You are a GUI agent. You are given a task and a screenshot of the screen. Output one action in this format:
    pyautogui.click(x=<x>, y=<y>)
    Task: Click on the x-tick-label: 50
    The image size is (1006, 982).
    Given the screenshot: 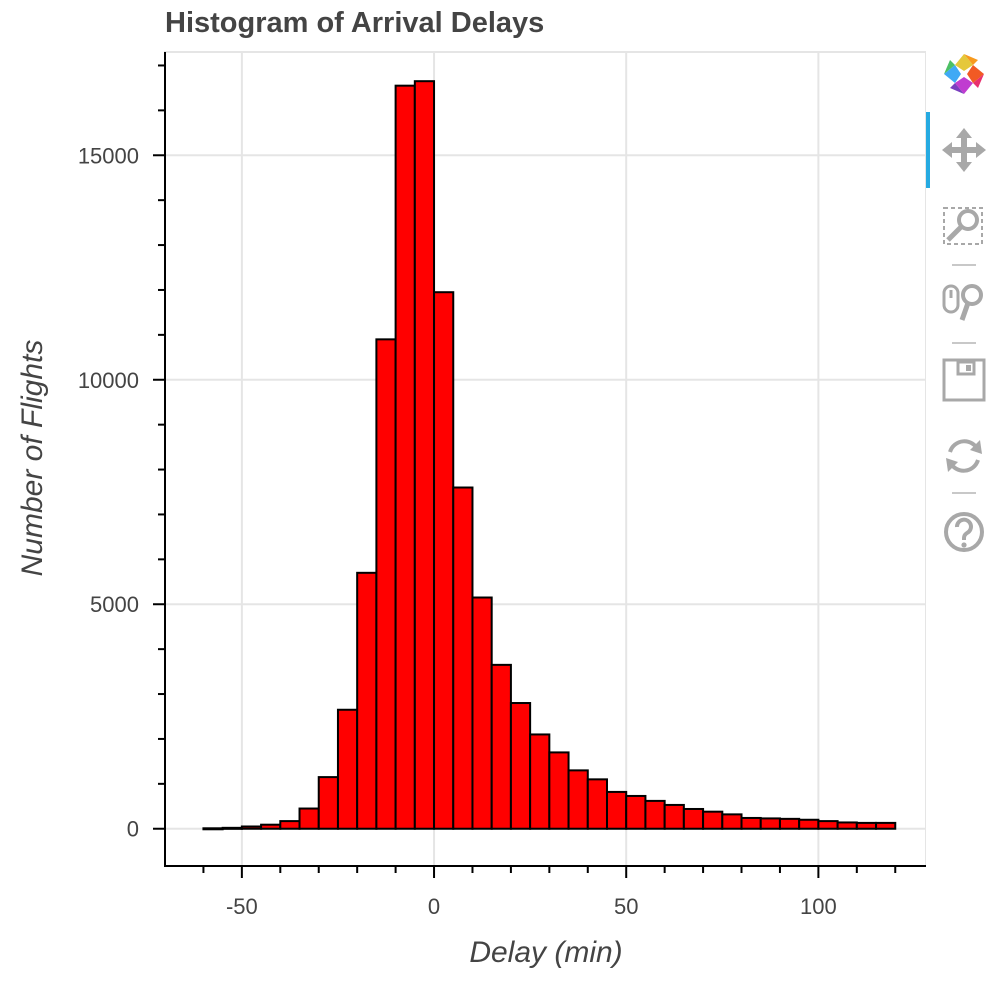 What is the action you would take?
    pyautogui.click(x=626, y=906)
    